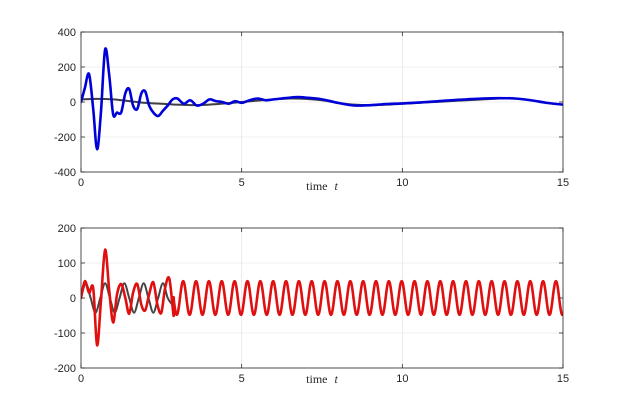 The height and width of the screenshot is (414, 623). What do you see at coordinates (67, 229) in the screenshot?
I see `bottom-y-tick-label-4: 200` at bounding box center [67, 229].